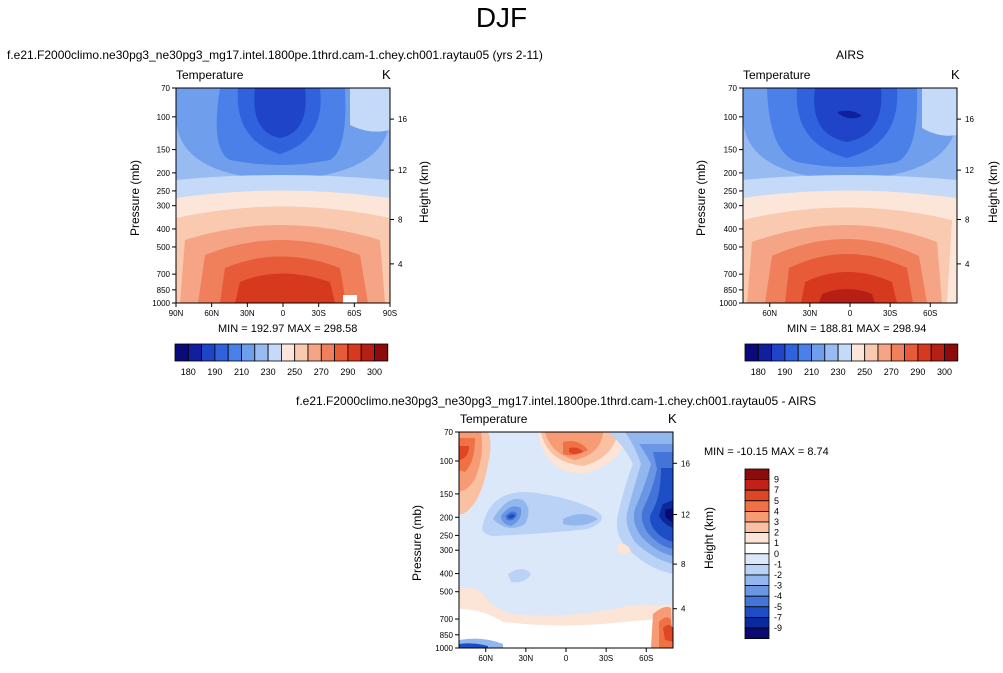 Image resolution: width=1003 pixels, height=673 pixels. Describe the element at coordinates (350, 299) in the screenshot. I see `panel1-missing-mask` at that location.